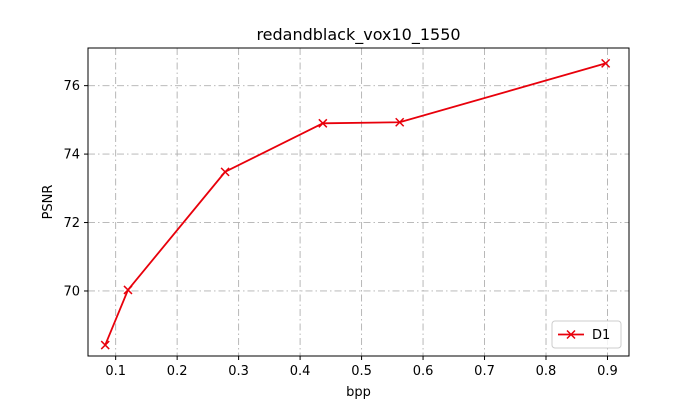 The width and height of the screenshot is (700, 400). What do you see at coordinates (177, 371) in the screenshot?
I see `x-tick-label: 0.2` at bounding box center [177, 371].